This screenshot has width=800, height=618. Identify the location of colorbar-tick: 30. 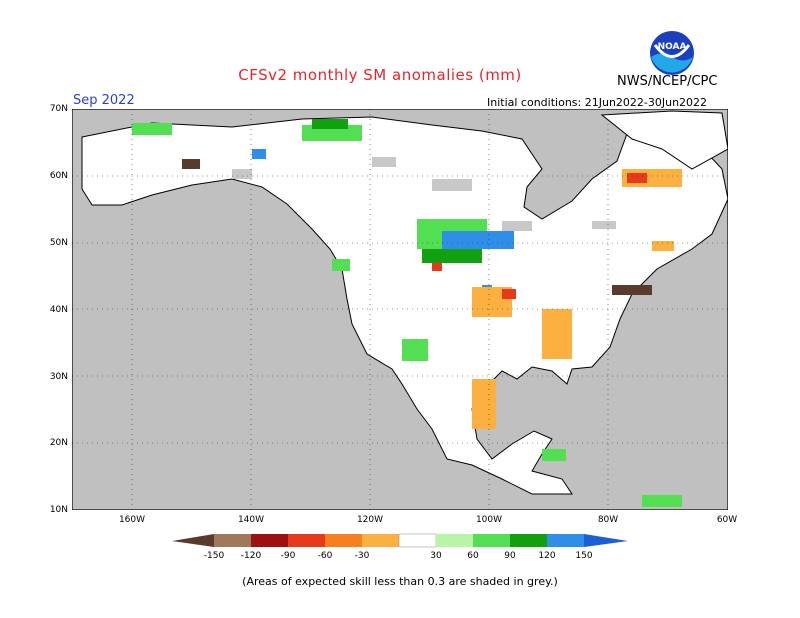
(436, 555).